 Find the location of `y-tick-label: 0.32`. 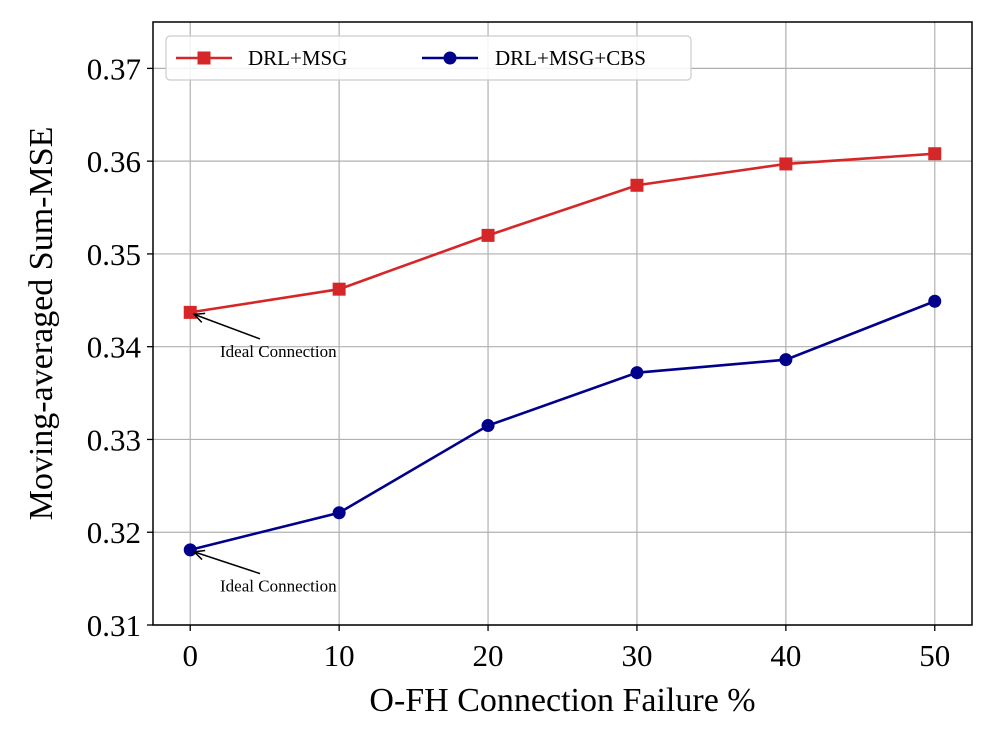

y-tick-label: 0.32 is located at coordinates (114, 532).